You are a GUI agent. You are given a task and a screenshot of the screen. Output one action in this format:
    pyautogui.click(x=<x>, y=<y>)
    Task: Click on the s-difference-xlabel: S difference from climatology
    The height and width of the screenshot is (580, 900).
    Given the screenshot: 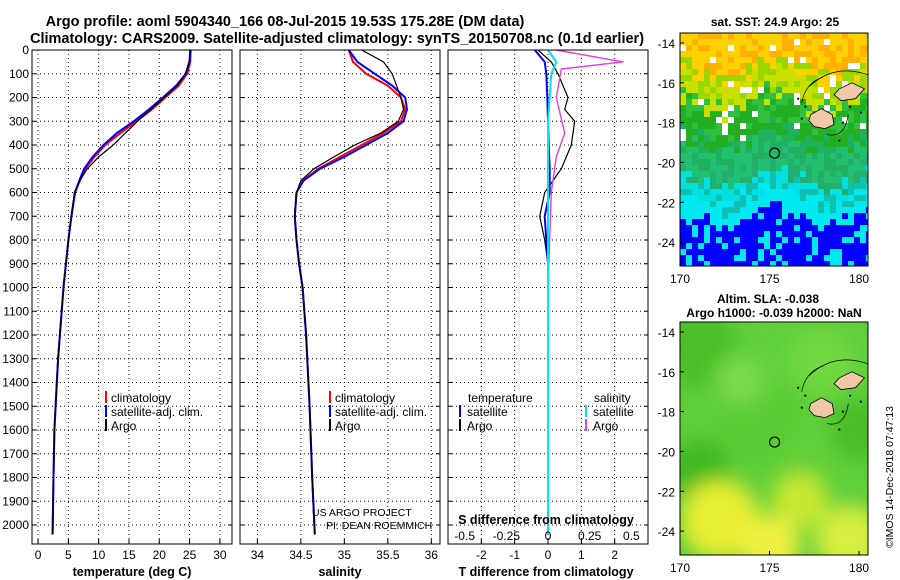 What is the action you would take?
    pyautogui.click(x=546, y=520)
    